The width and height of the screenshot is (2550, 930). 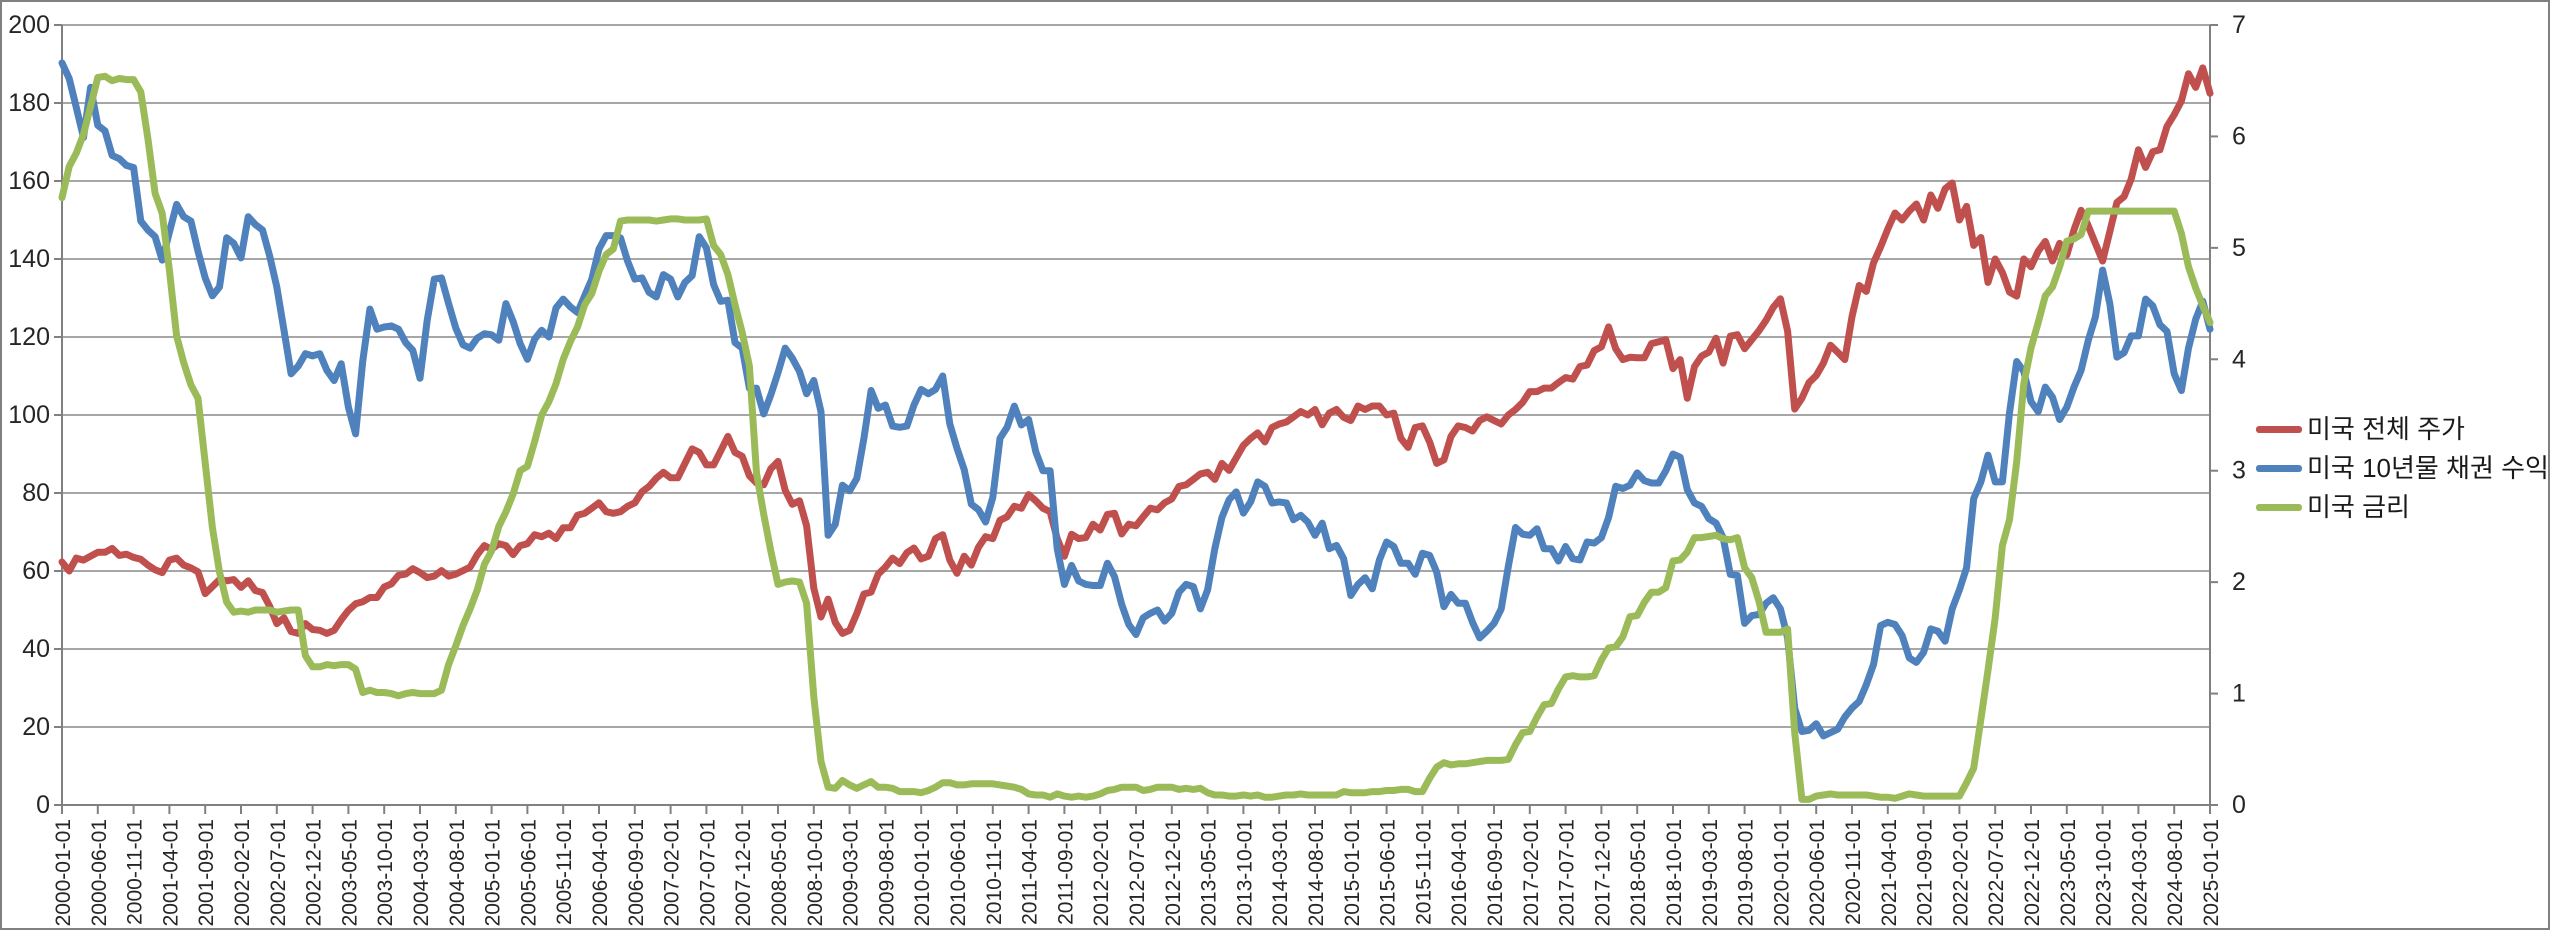 I want to click on y-axis-left-tick-label: 160, so click(x=29, y=181).